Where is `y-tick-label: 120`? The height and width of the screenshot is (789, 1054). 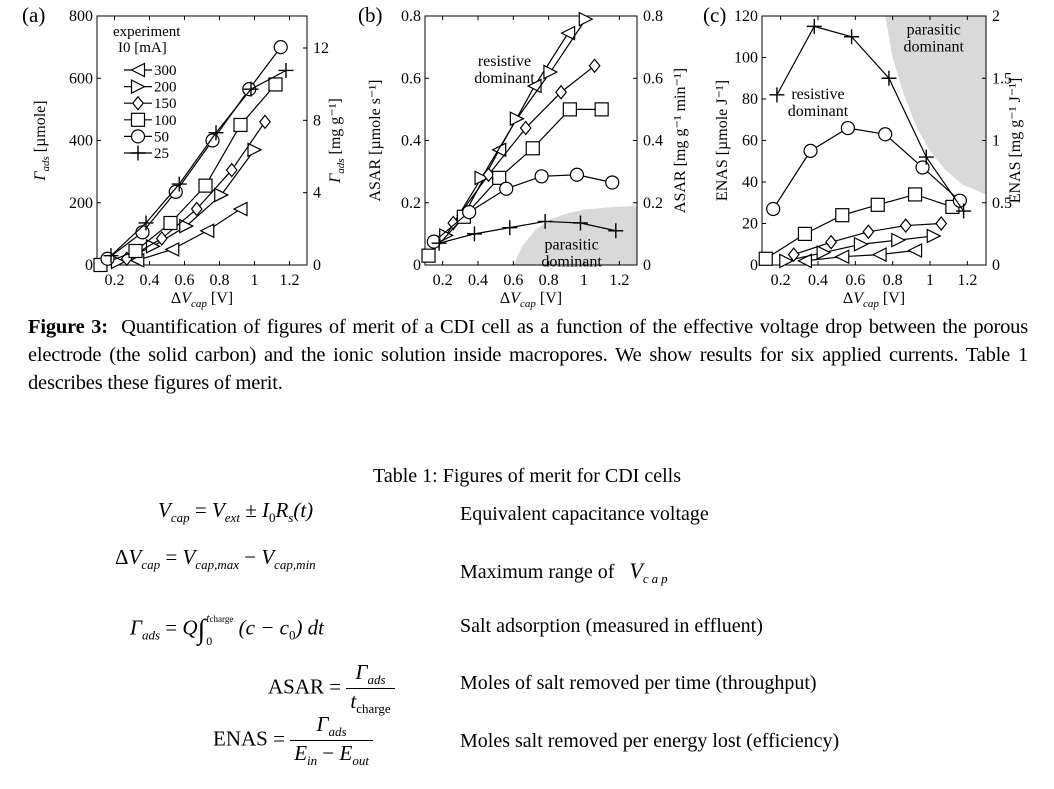 y-tick-label: 120 is located at coordinates (746, 16).